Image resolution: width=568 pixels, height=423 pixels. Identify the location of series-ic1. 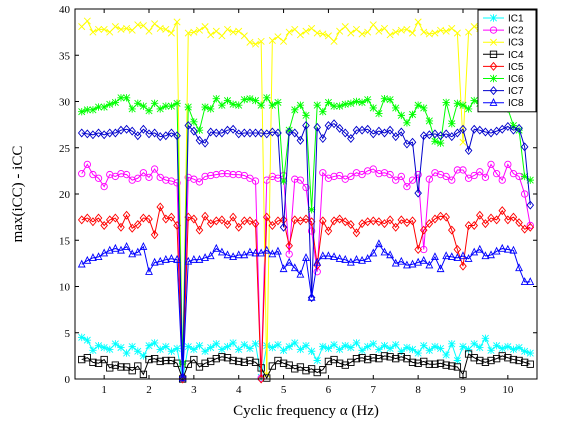
(306, 358).